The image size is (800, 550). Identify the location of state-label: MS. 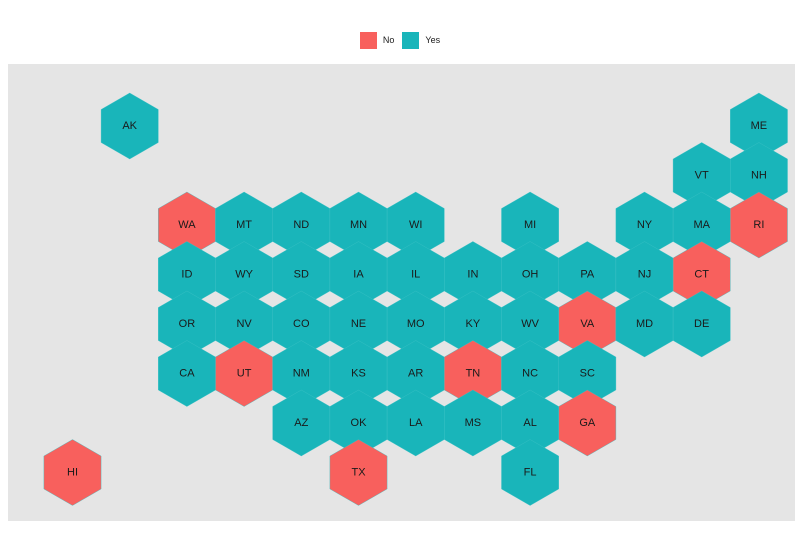
(473, 423).